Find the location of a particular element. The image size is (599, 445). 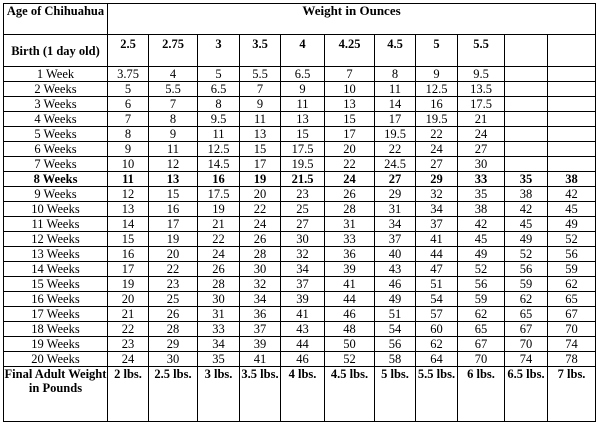

weight-cell: 29 is located at coordinates (173, 344).